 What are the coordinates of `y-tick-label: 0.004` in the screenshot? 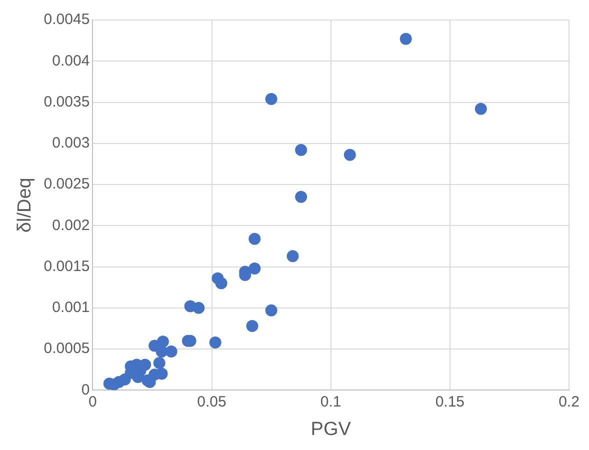 It's located at (71, 61).